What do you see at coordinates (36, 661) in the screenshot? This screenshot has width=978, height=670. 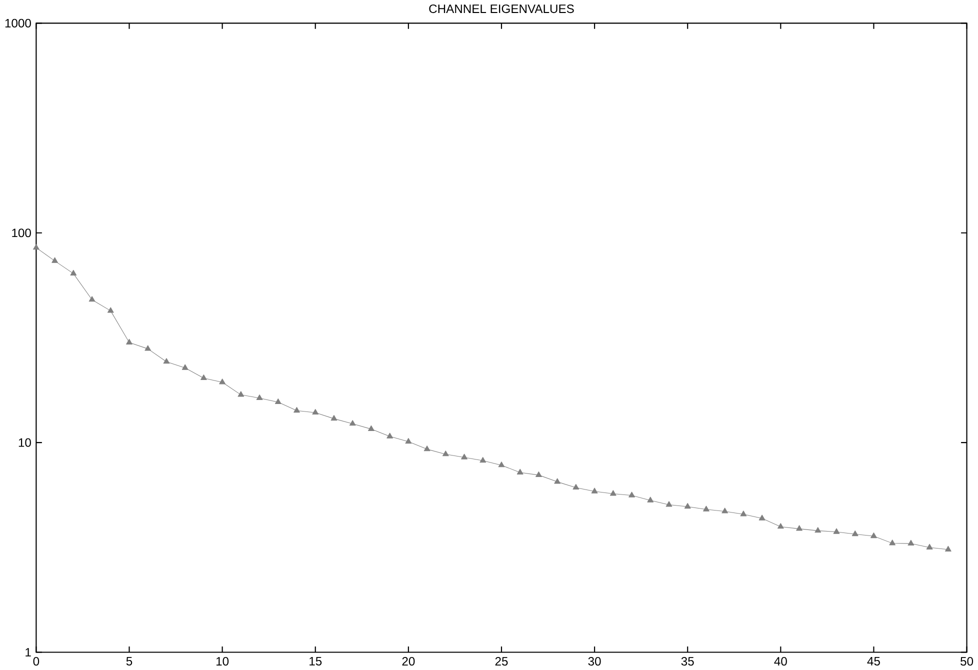 I see `x-tick-label: 0` at bounding box center [36, 661].